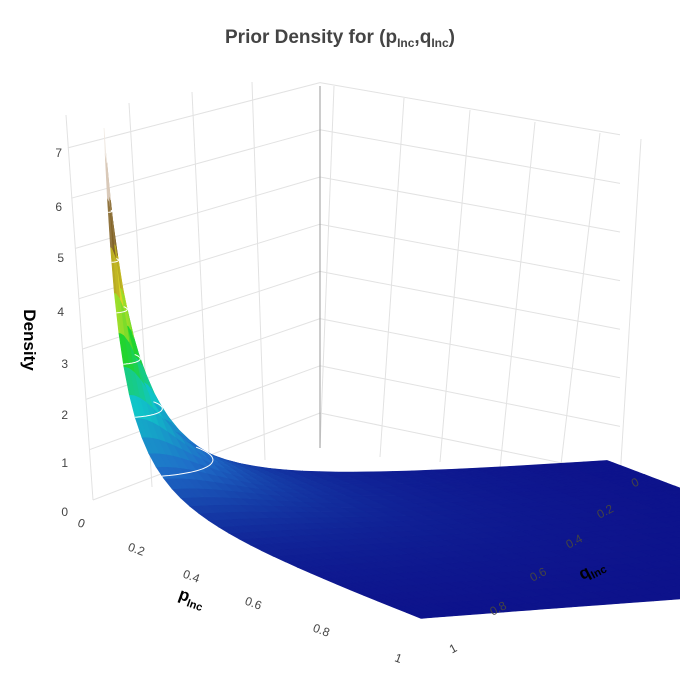 The height and width of the screenshot is (680, 680). I want to click on z-tick-label: 4, so click(60, 312).